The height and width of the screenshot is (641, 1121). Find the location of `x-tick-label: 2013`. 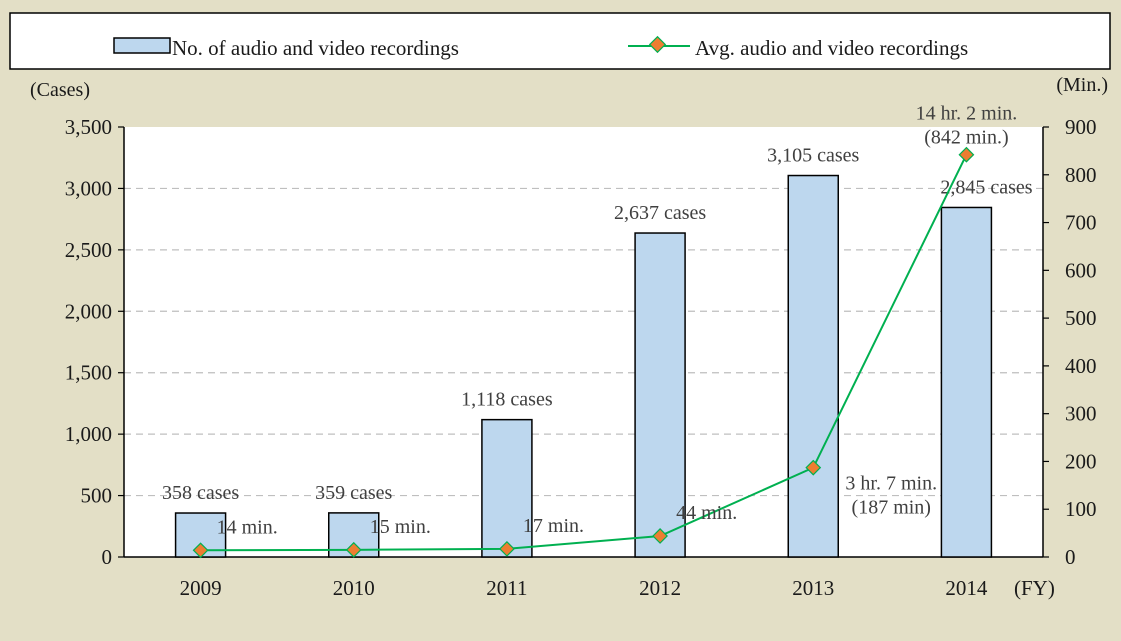

x-tick-label: 2013 is located at coordinates (813, 588).